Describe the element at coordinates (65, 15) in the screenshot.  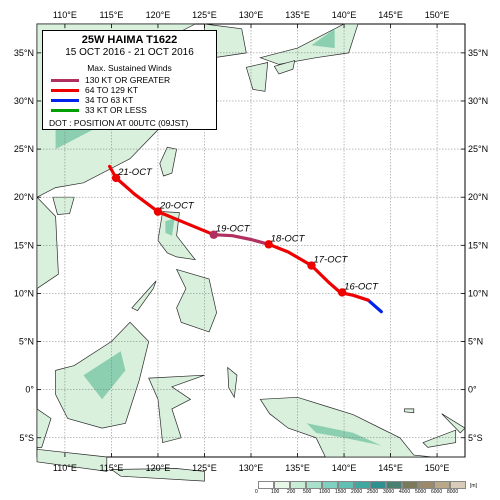
I see `lon-label-top: 110°E` at that location.